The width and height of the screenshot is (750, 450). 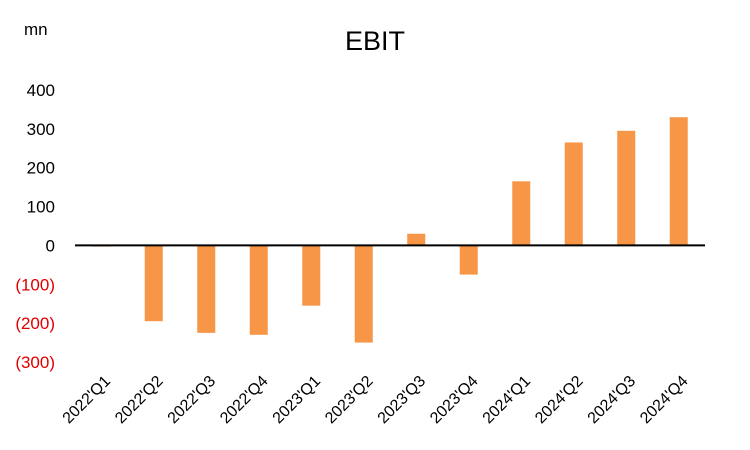 I want to click on y-tick-label: 0, so click(x=50, y=245).